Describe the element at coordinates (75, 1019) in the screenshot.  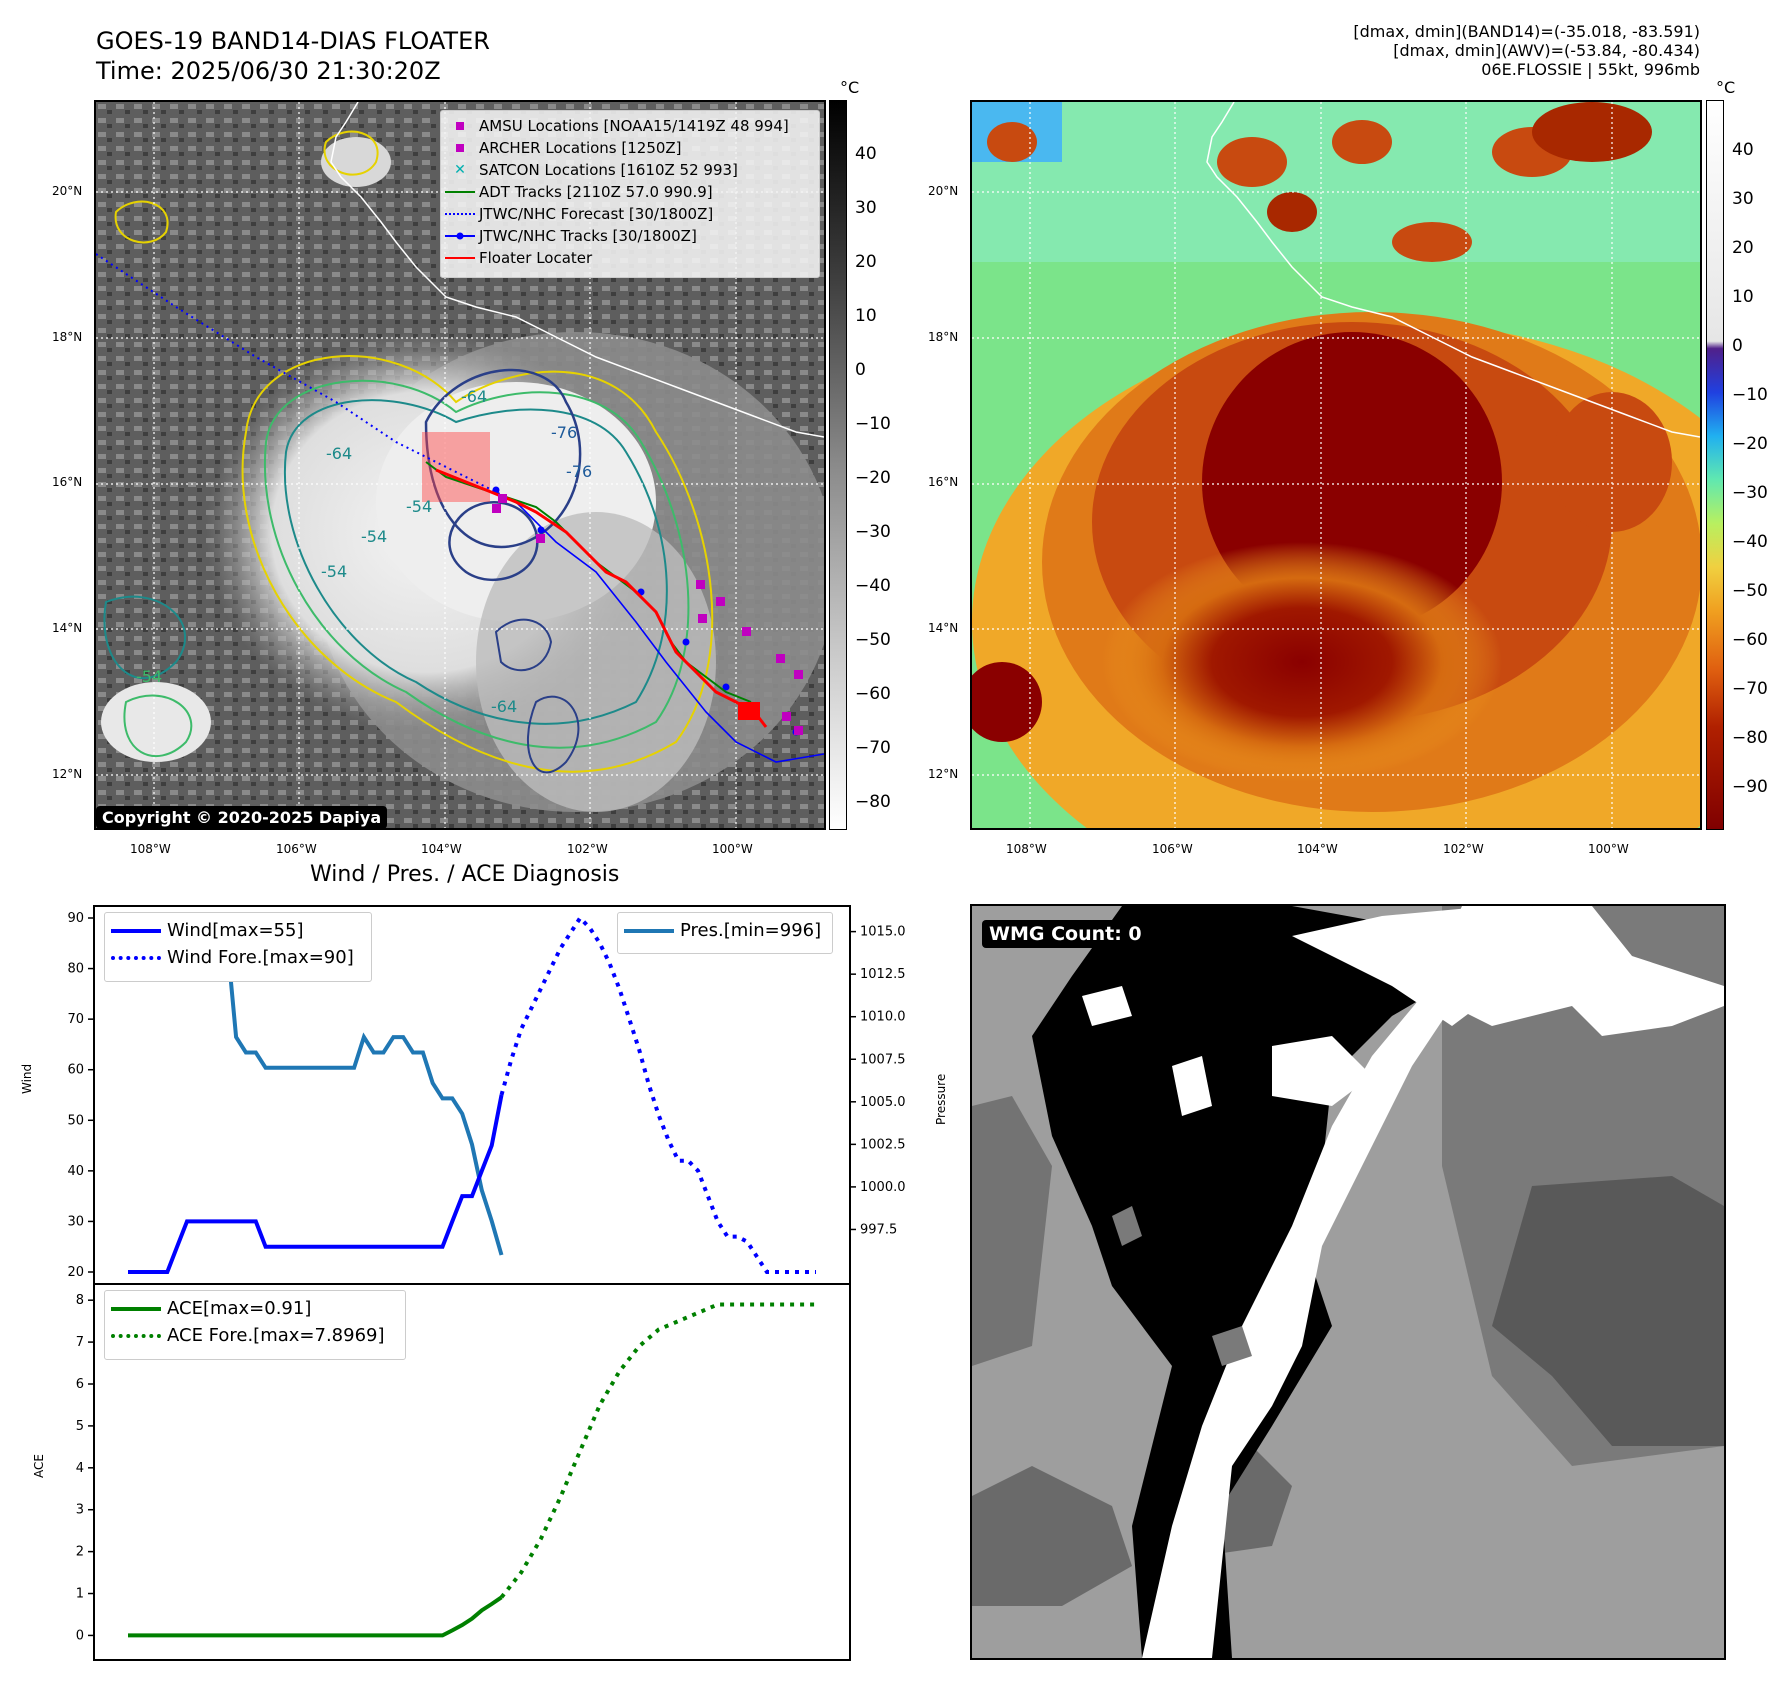
I see `wind-tick-label: 70` at that location.